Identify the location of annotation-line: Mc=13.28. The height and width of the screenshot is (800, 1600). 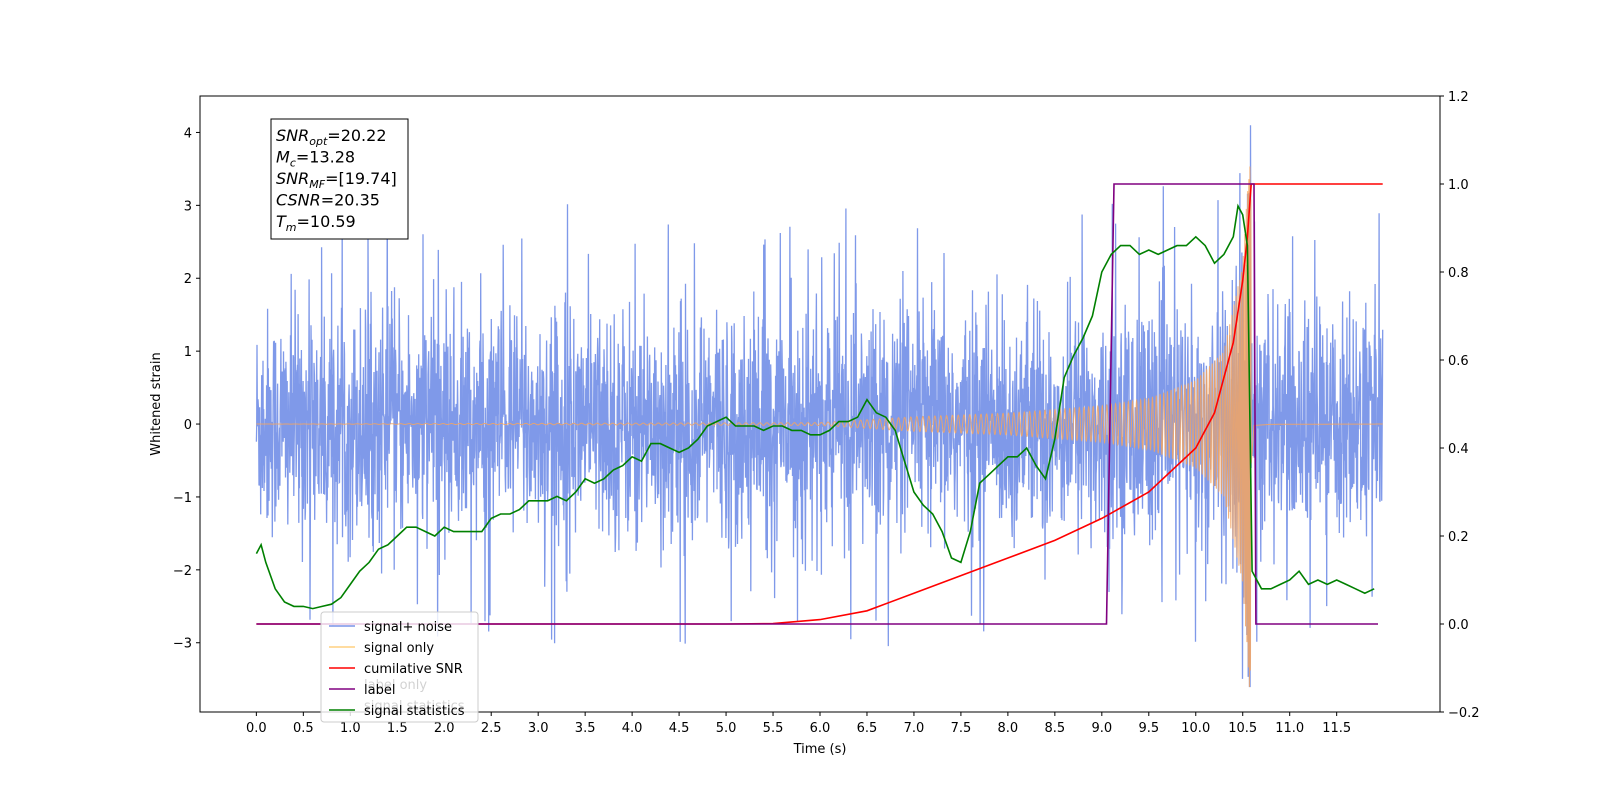
(315, 159).